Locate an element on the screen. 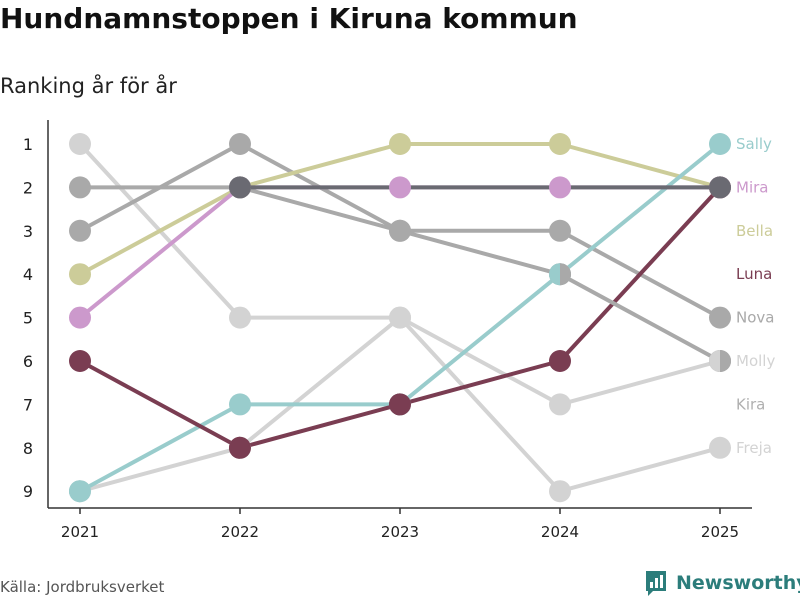  legend-label-luna: Luna is located at coordinates (754, 274).